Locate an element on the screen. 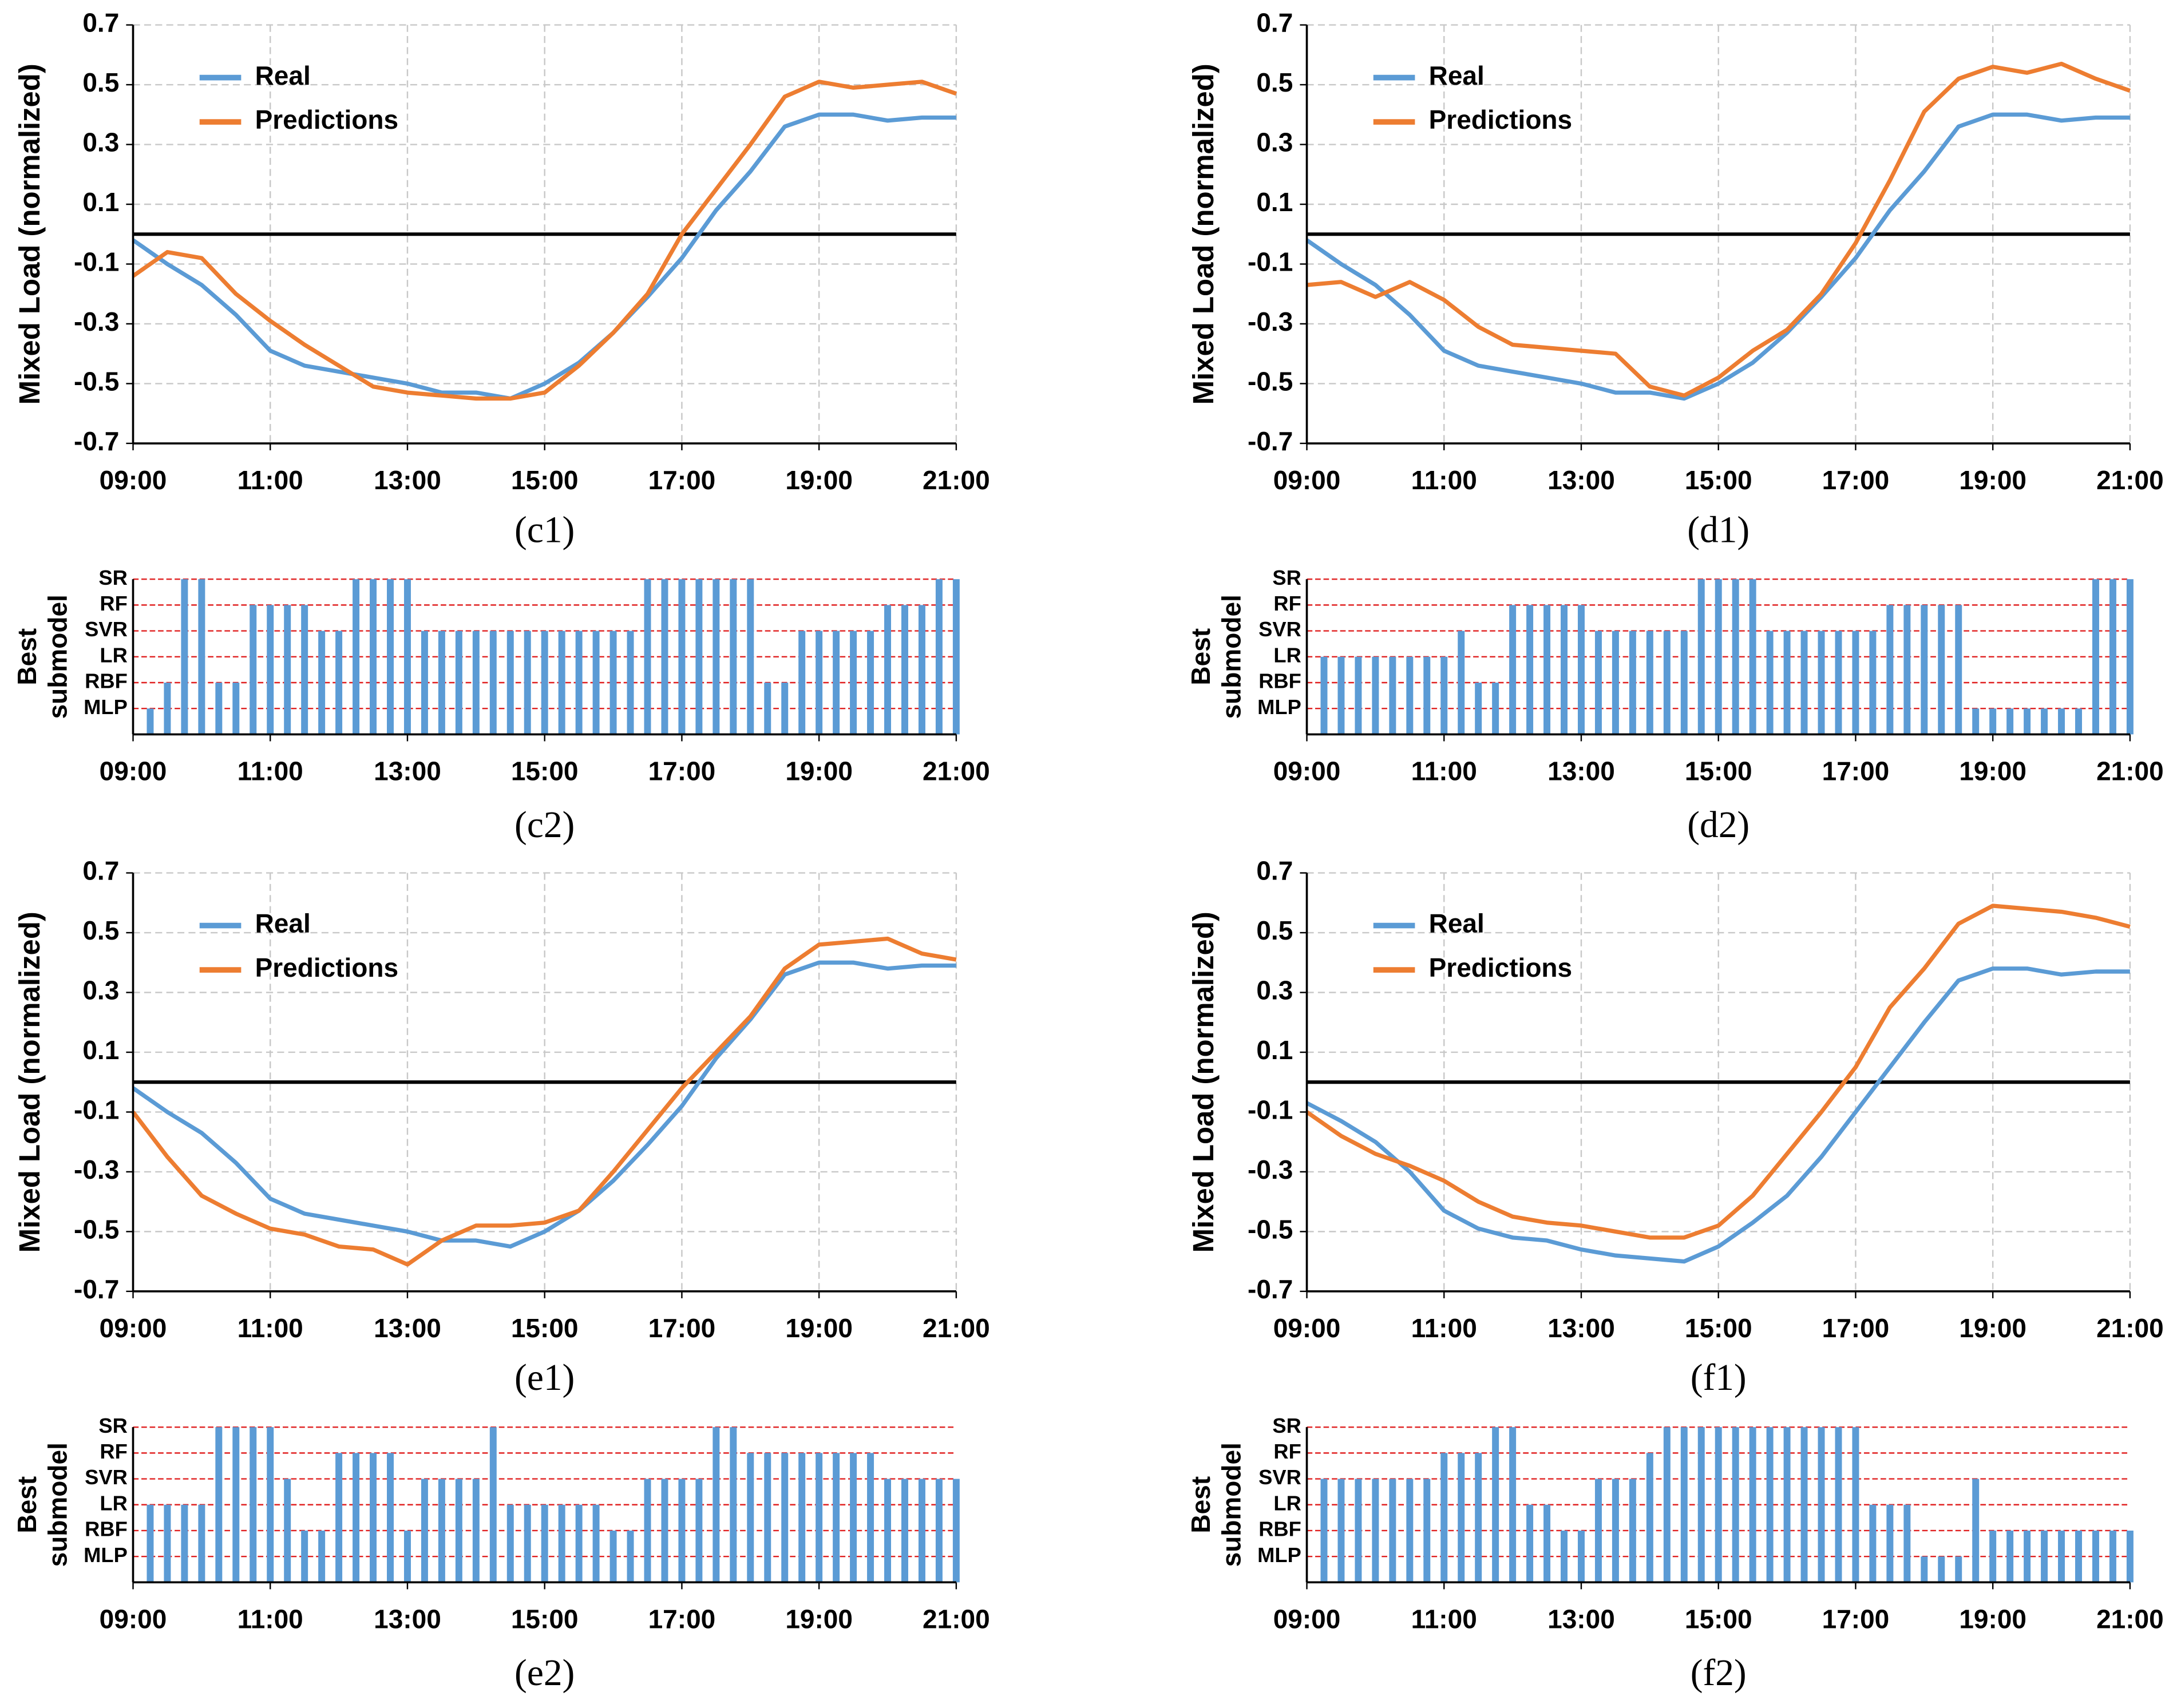 The width and height of the screenshot is (2173, 1708). x-tick-label: 13:00 is located at coordinates (407, 1328).